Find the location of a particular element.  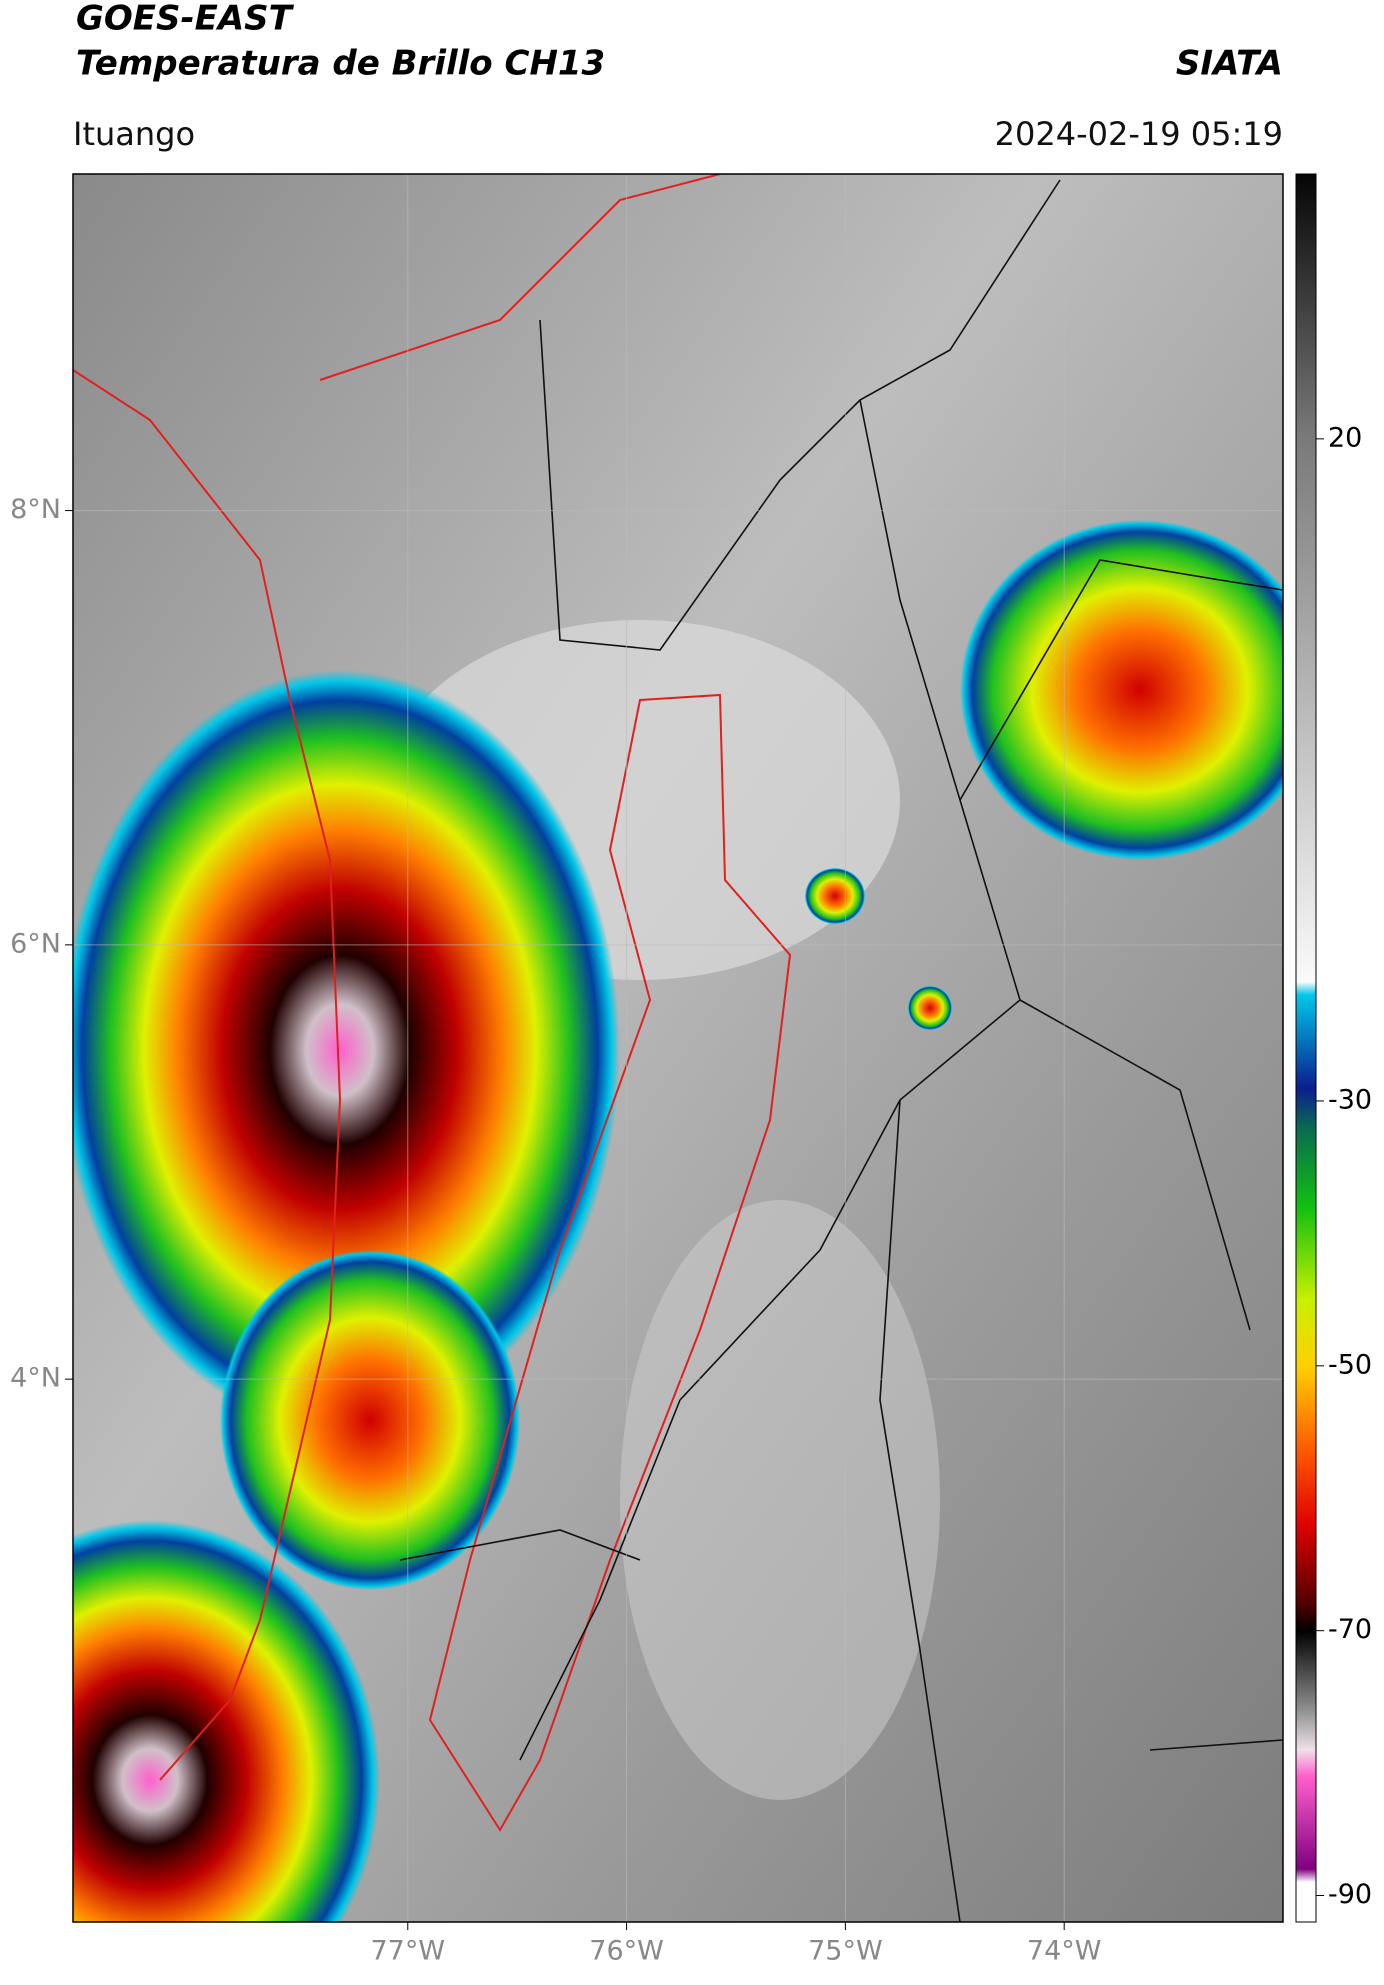

colorbar-tick-label: -50 is located at coordinates (1350, 1364).